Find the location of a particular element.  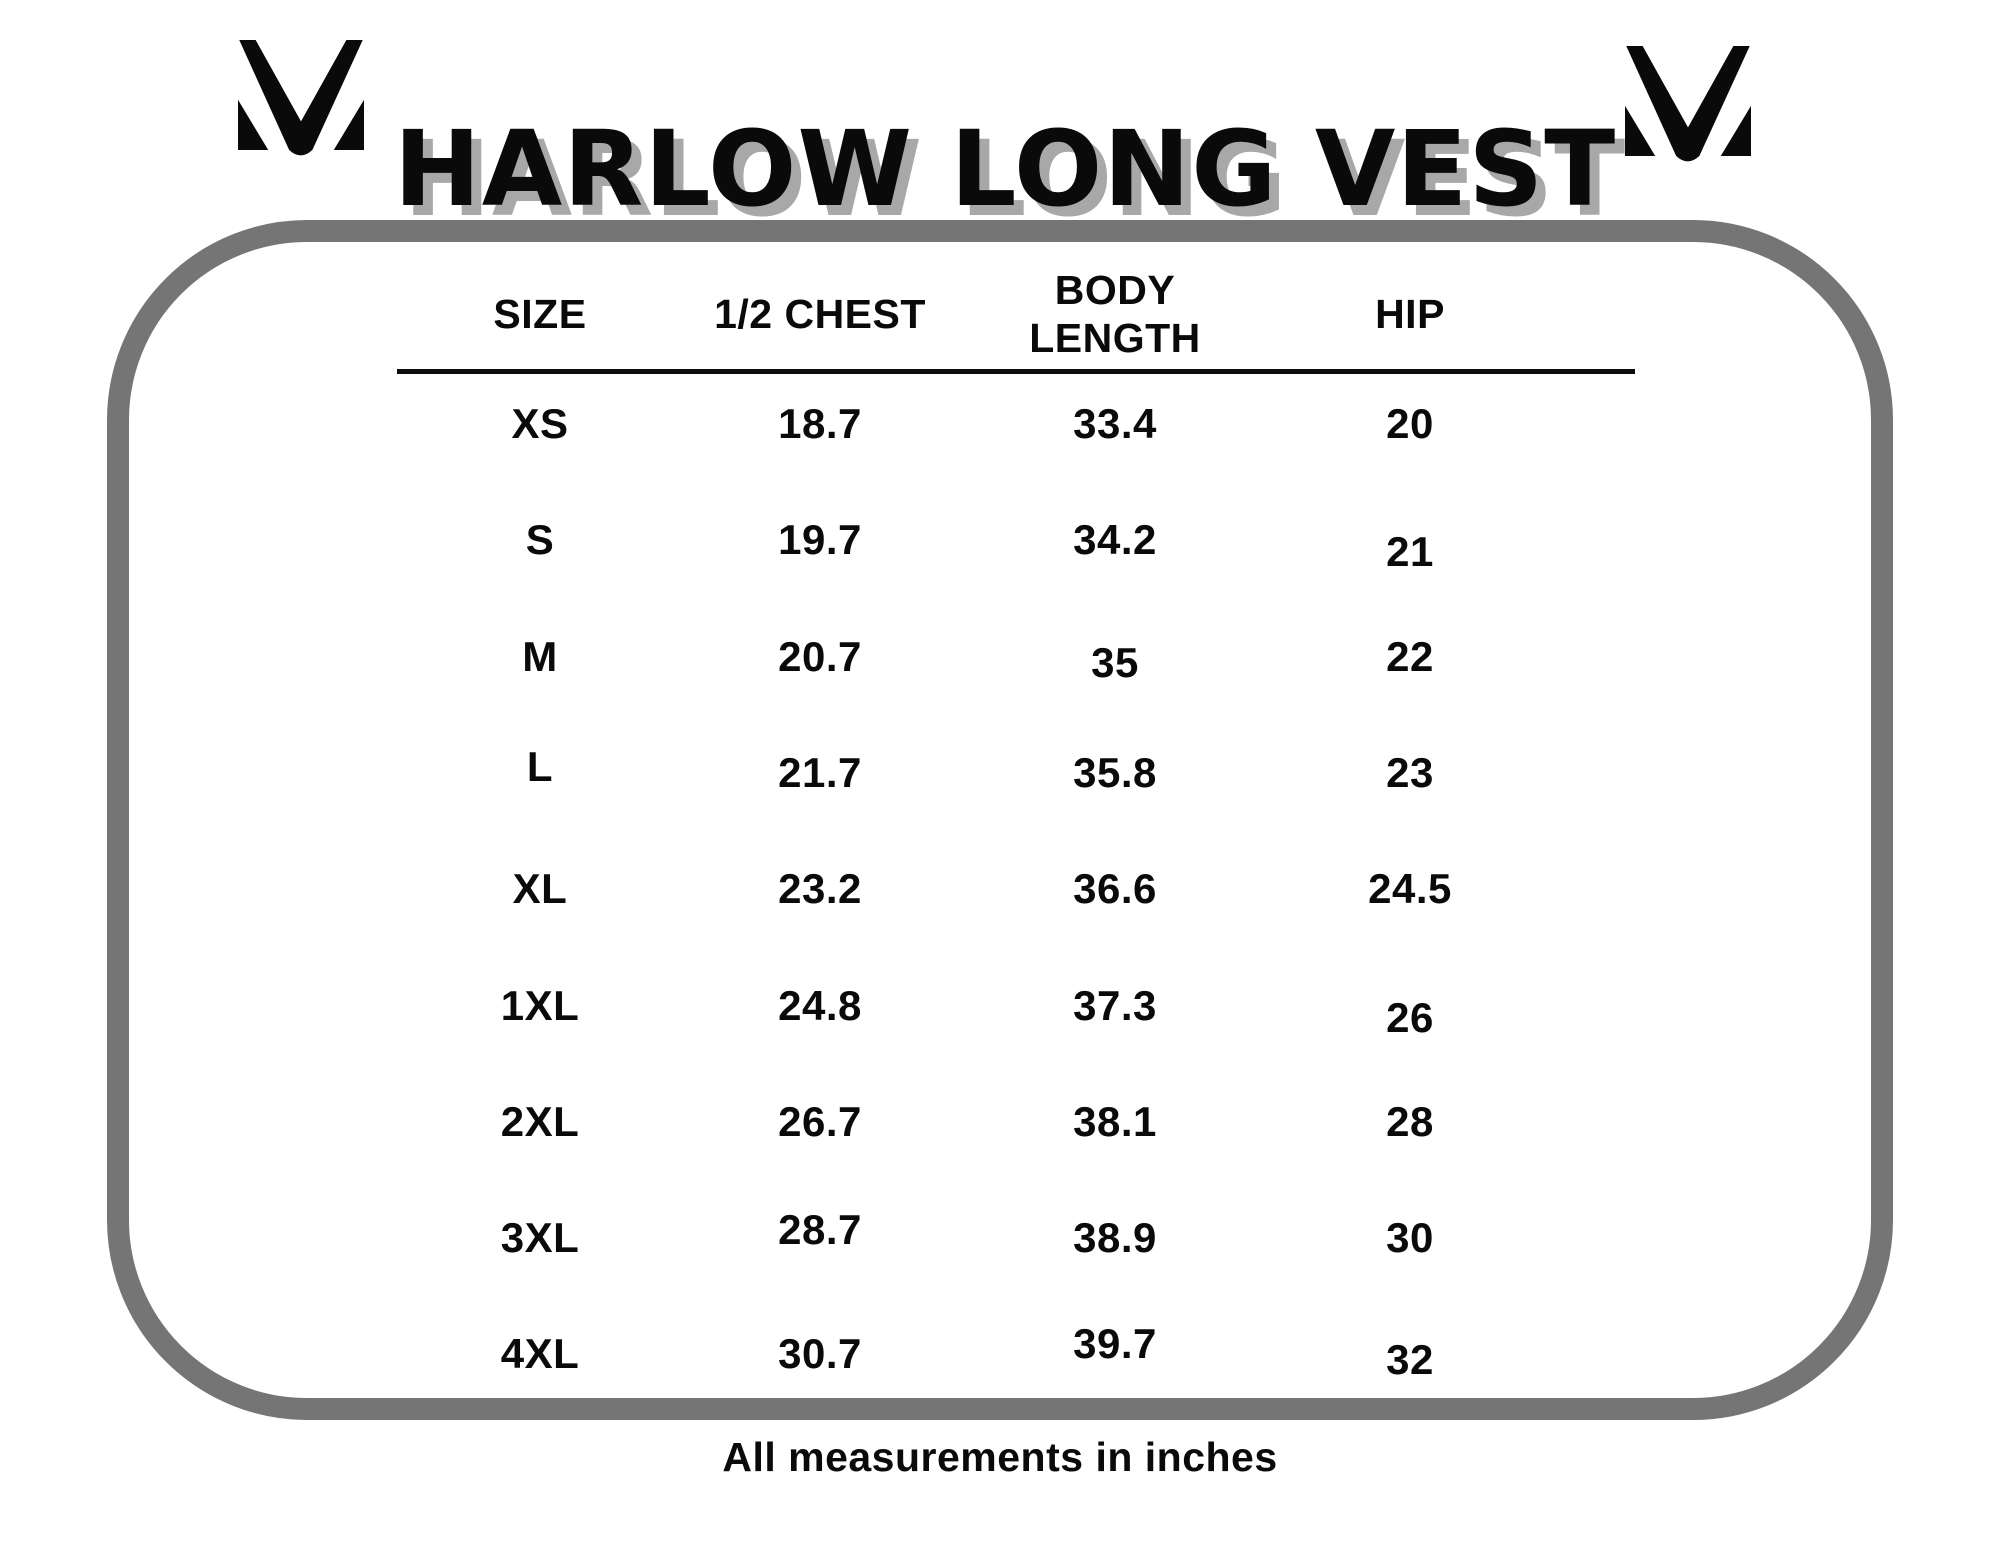

brand-m-logo-left is located at coordinates (301, 98).